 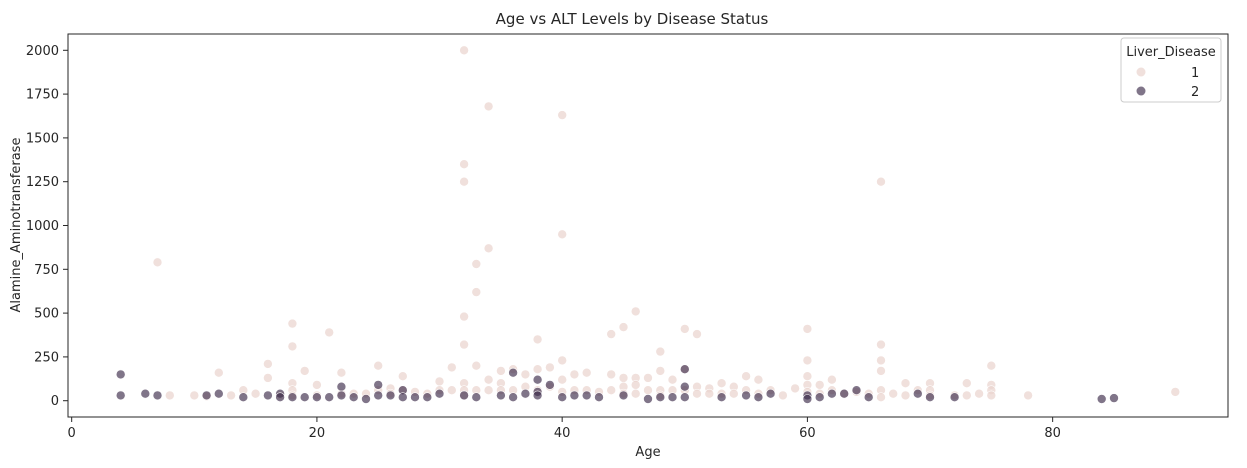 What do you see at coordinates (562, 433) in the screenshot?
I see `x-tick-label-40: 40` at bounding box center [562, 433].